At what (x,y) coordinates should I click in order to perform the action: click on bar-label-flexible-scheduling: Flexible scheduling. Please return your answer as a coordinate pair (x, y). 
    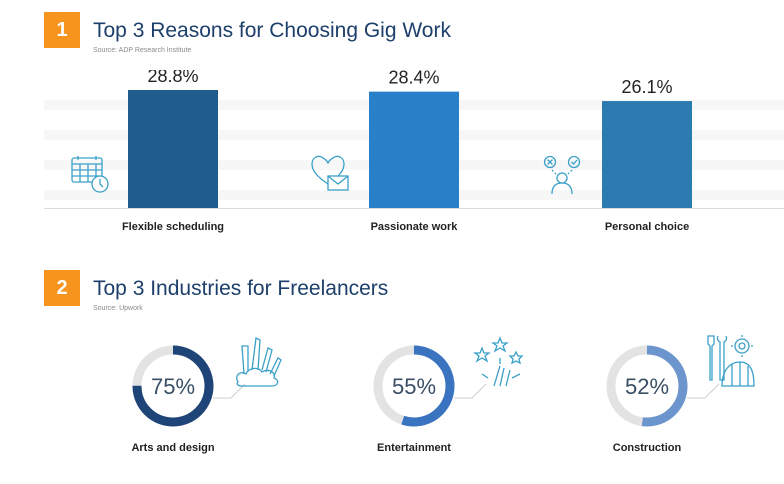
    Looking at the image, I should click on (173, 227).